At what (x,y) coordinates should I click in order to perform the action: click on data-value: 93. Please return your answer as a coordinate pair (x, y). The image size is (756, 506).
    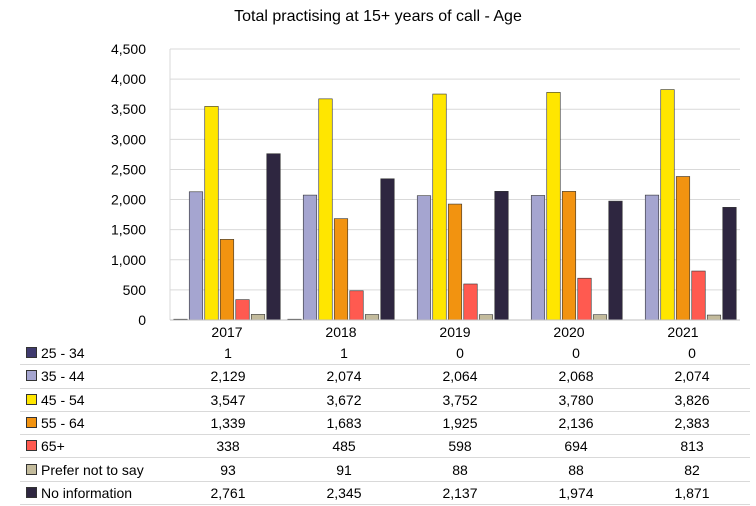
    Looking at the image, I should click on (228, 469).